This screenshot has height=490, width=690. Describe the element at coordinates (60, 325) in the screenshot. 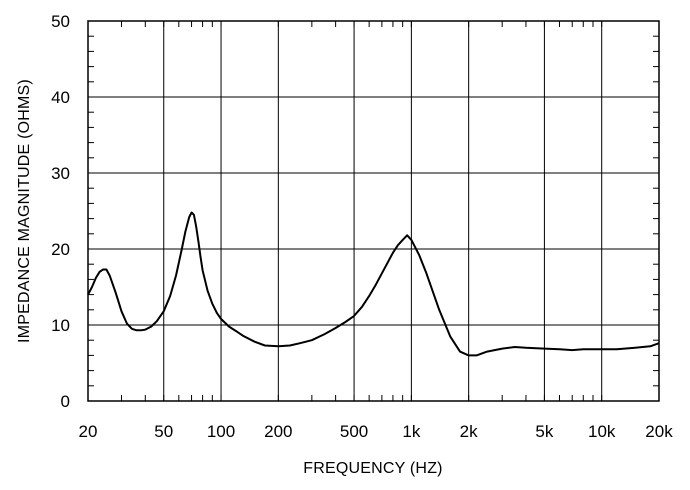

I see `y-tick-label: 10` at that location.